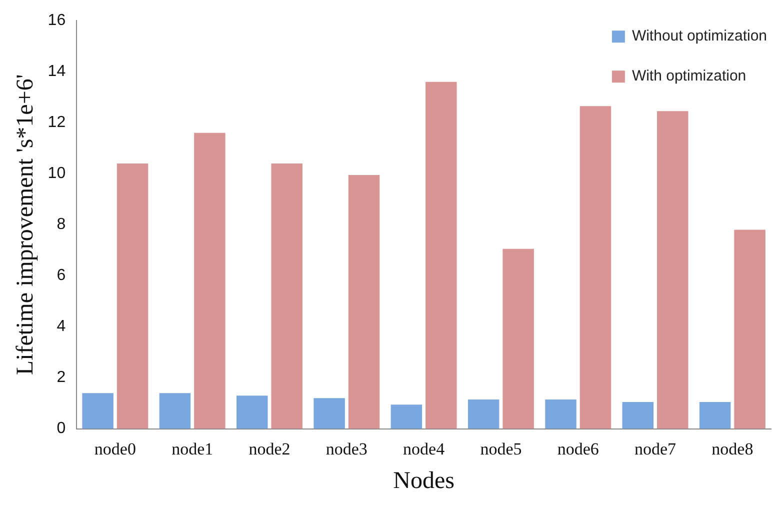  What do you see at coordinates (61, 429) in the screenshot?
I see `y-tick-label: 0` at bounding box center [61, 429].